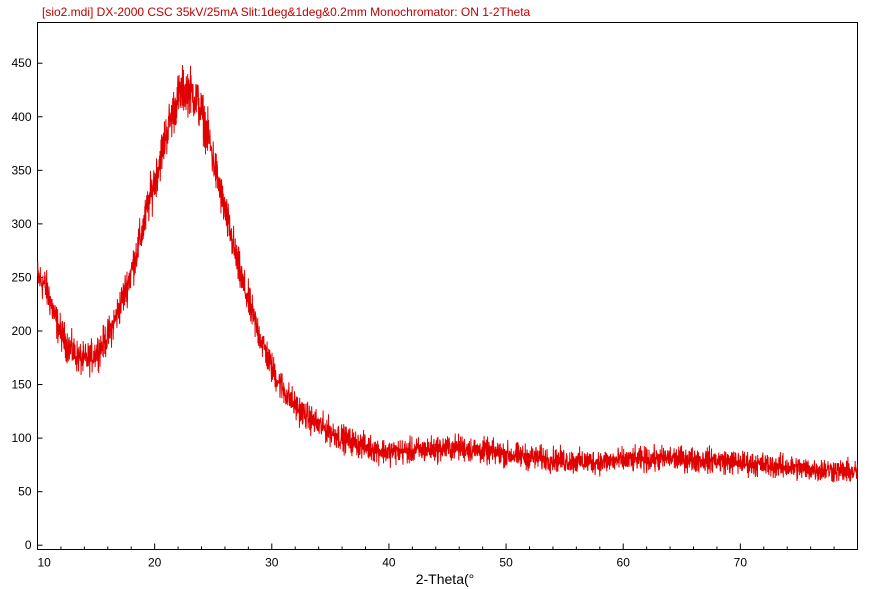 This screenshot has height=589, width=869. Describe the element at coordinates (155, 563) in the screenshot. I see `x-tick-label: 20` at that location.